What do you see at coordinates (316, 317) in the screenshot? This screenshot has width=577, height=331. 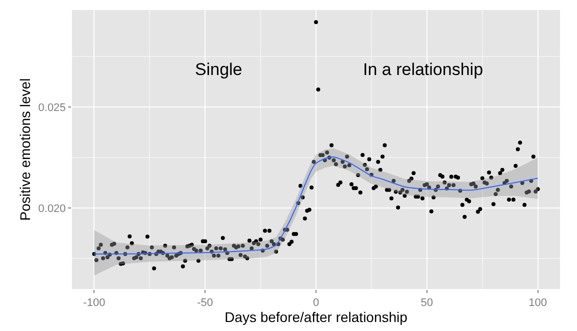 I see `x-axis-title: Days before/after relationship` at bounding box center [316, 317].